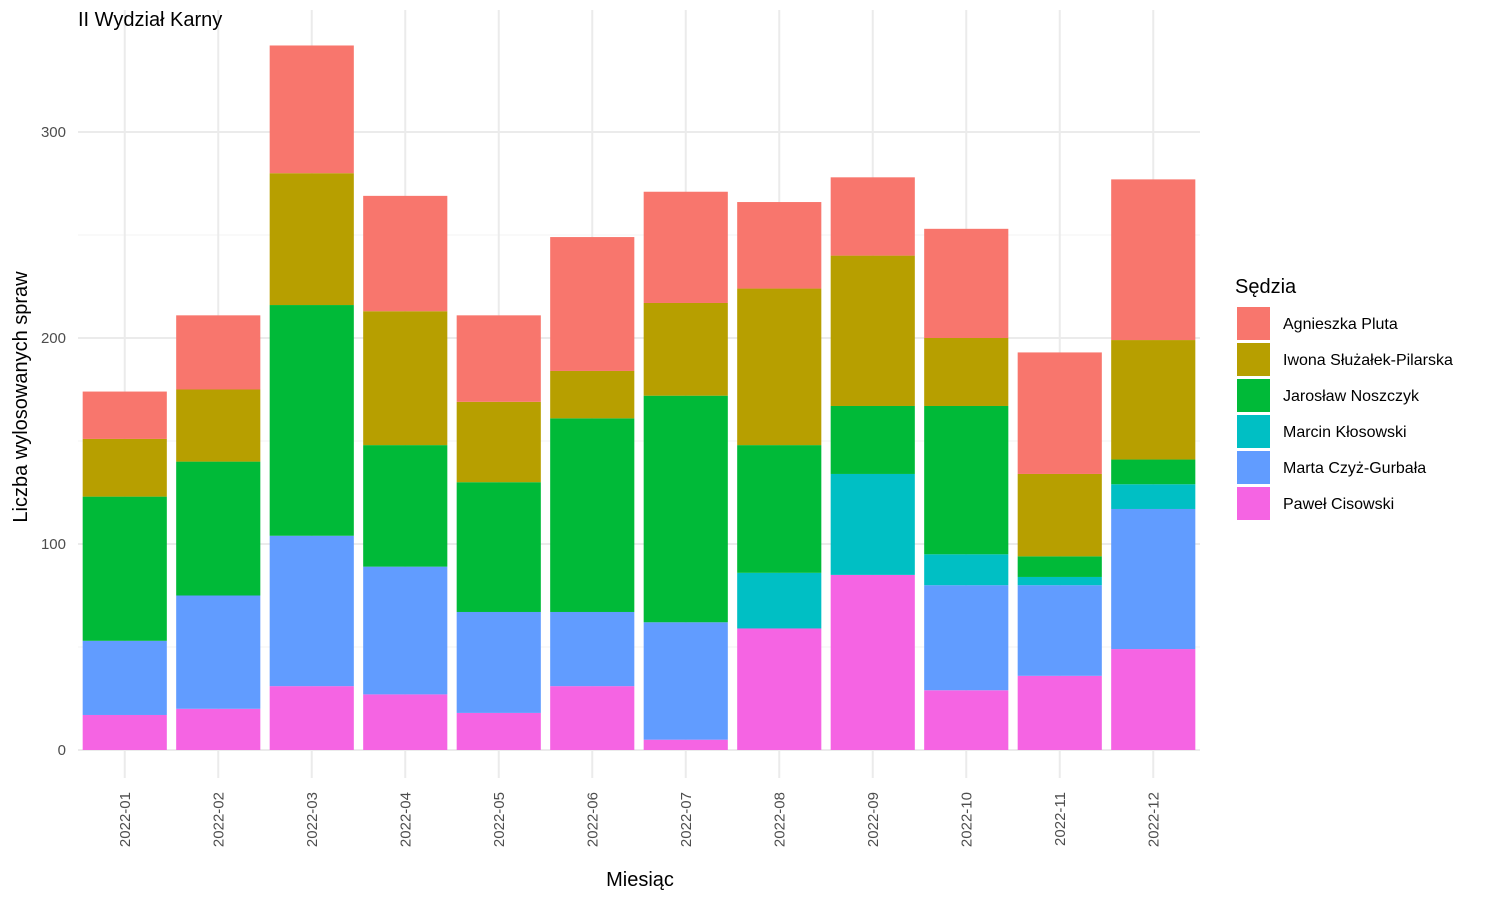  What do you see at coordinates (779, 819) in the screenshot?
I see `x-tick-label: 2022-08` at bounding box center [779, 819].